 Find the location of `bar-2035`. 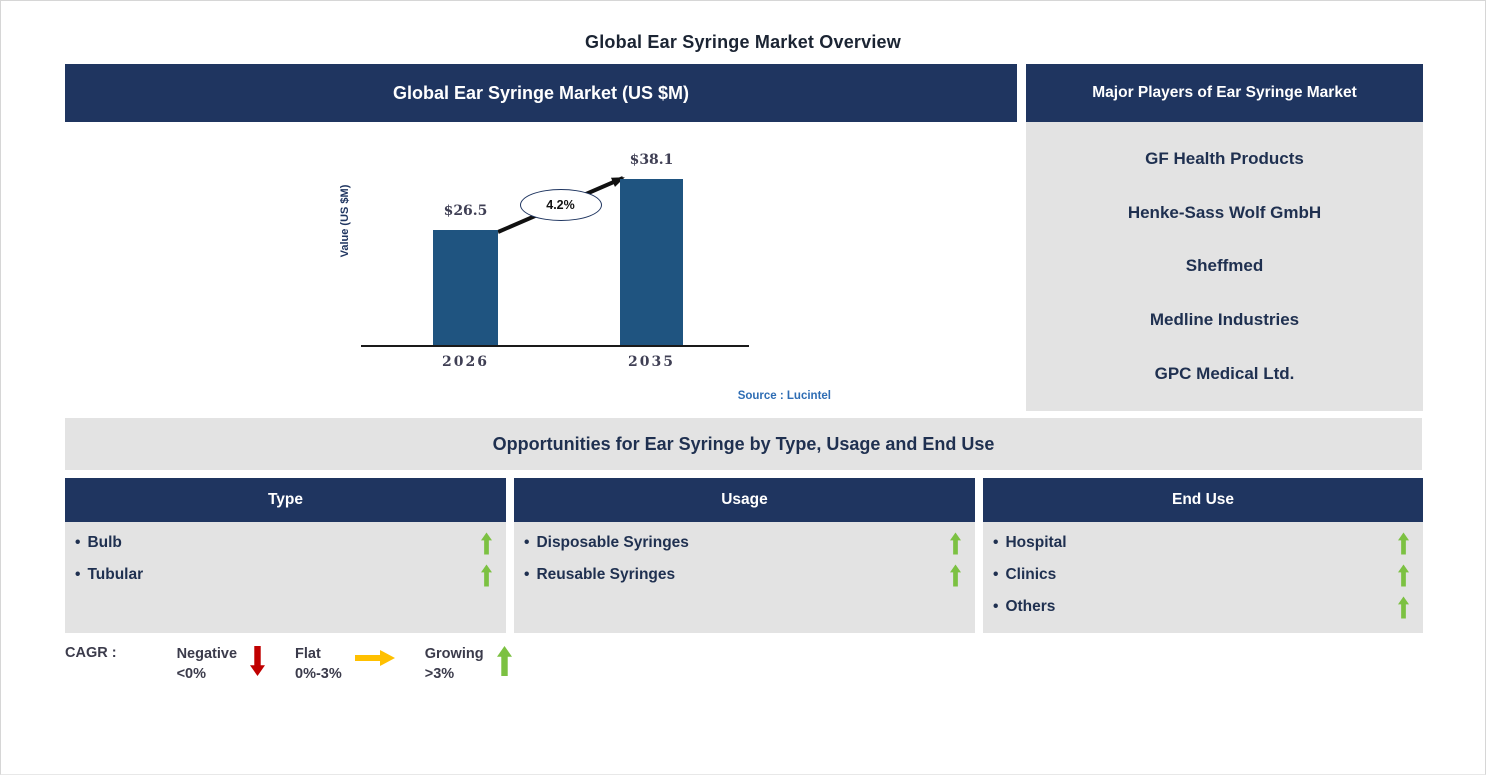

bar-2035 is located at coordinates (651, 262).